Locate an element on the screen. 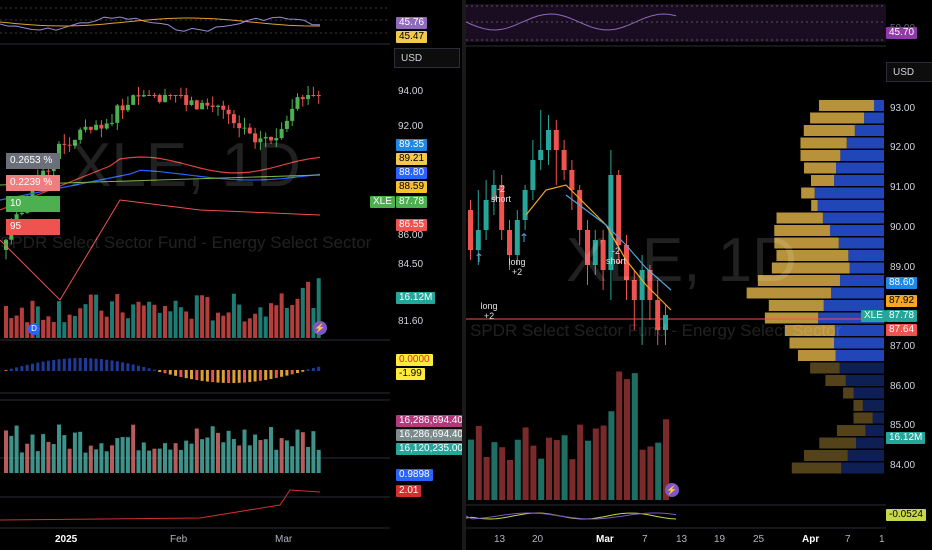  left-date-2025: 2025 is located at coordinates (66, 539).